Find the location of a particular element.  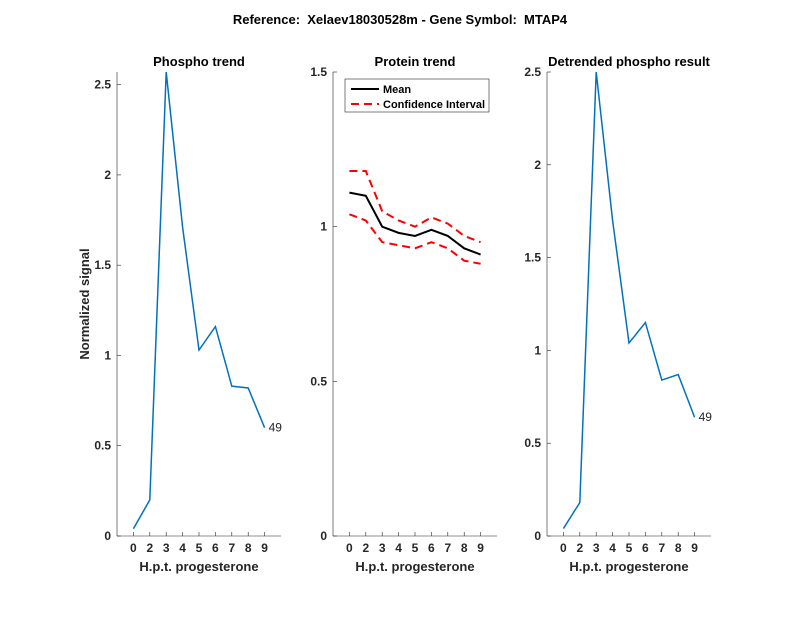

legend-box is located at coordinates (417, 95).